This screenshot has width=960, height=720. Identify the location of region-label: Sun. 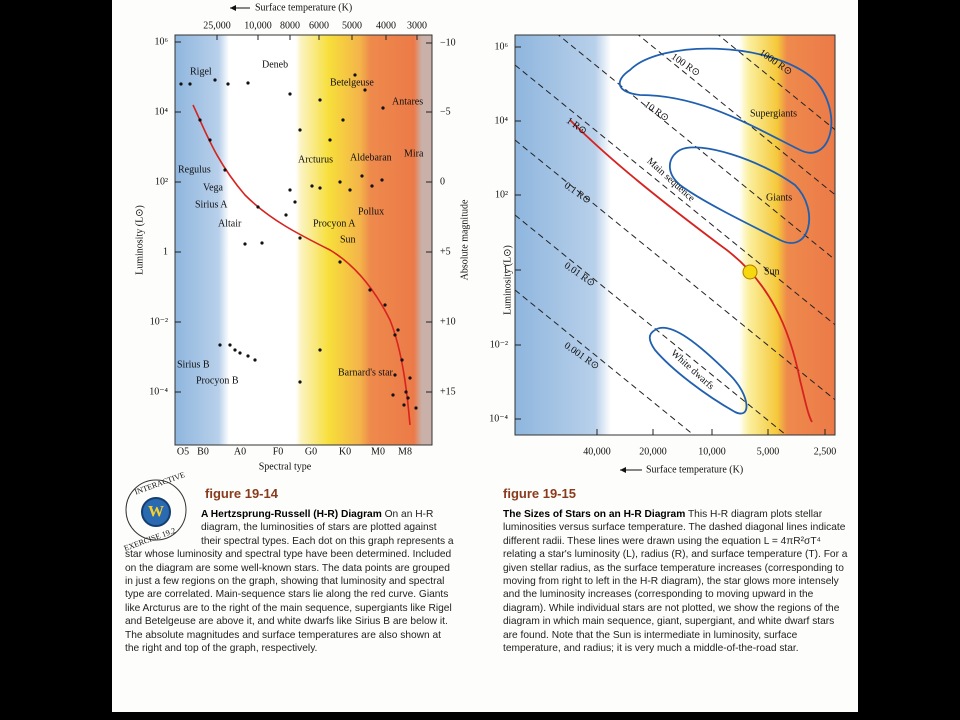
(772, 271).